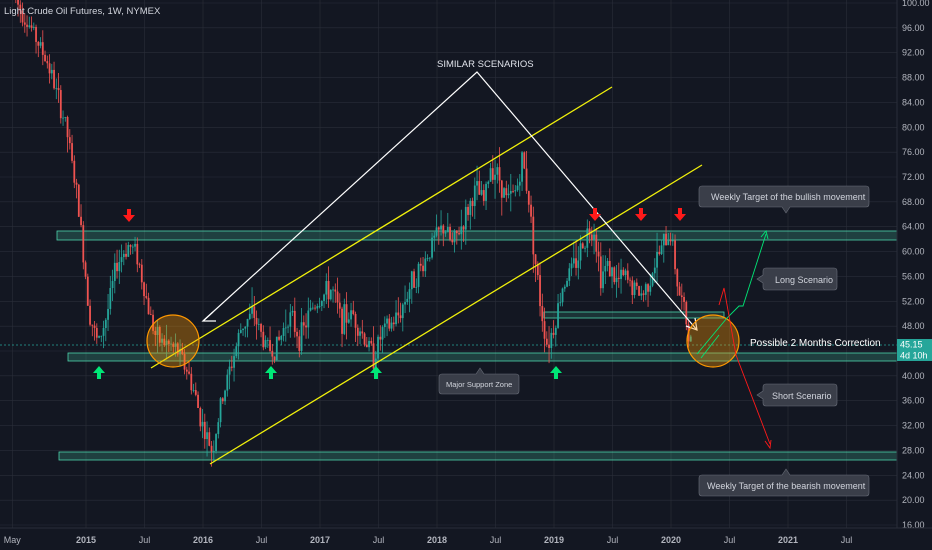  What do you see at coordinates (764, 235) in the screenshot?
I see `long-scenario-arrowhead` at bounding box center [764, 235].